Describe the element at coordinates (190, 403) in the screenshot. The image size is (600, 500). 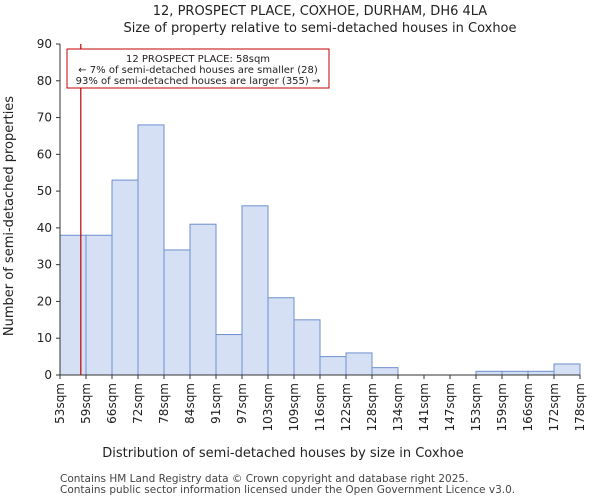
I see `x-tick-label: 84sqm` at that location.